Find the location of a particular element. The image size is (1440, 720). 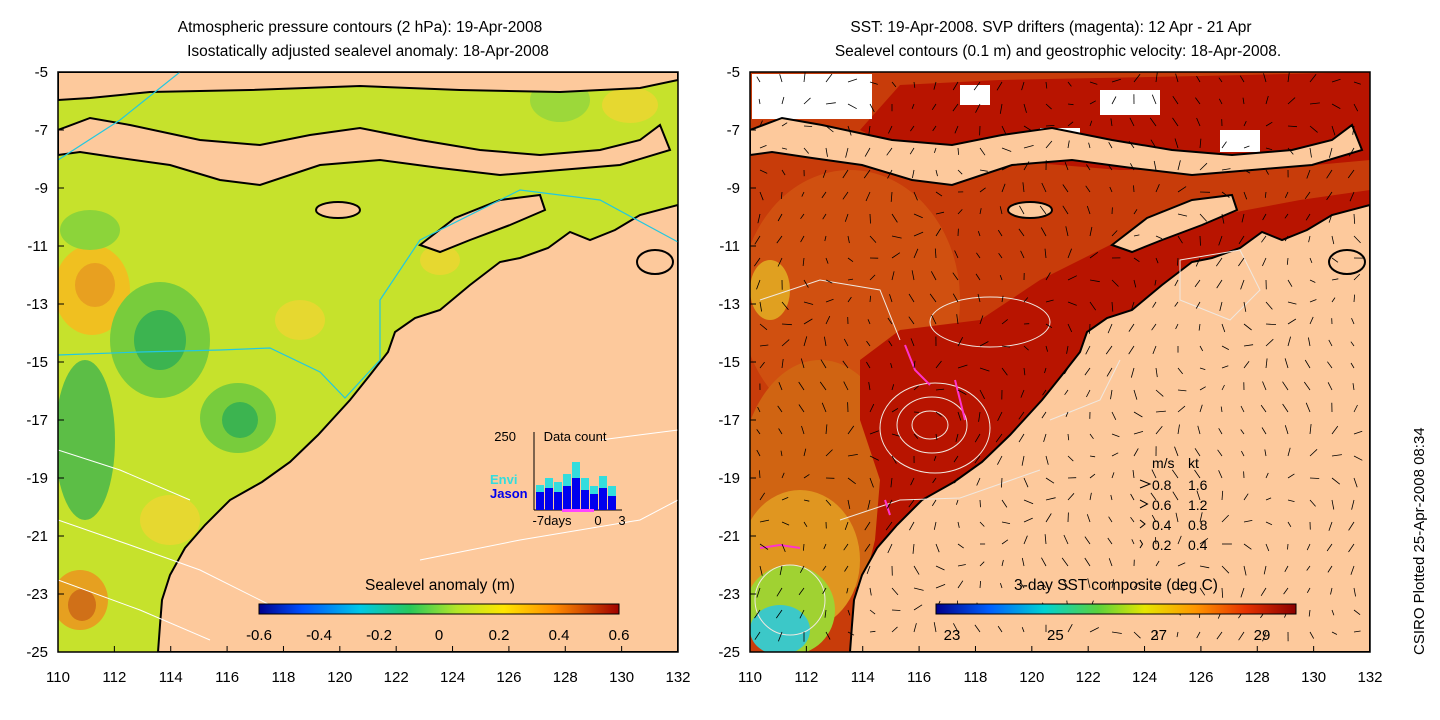

colorbar-tick-label: 29 is located at coordinates (1262, 635).